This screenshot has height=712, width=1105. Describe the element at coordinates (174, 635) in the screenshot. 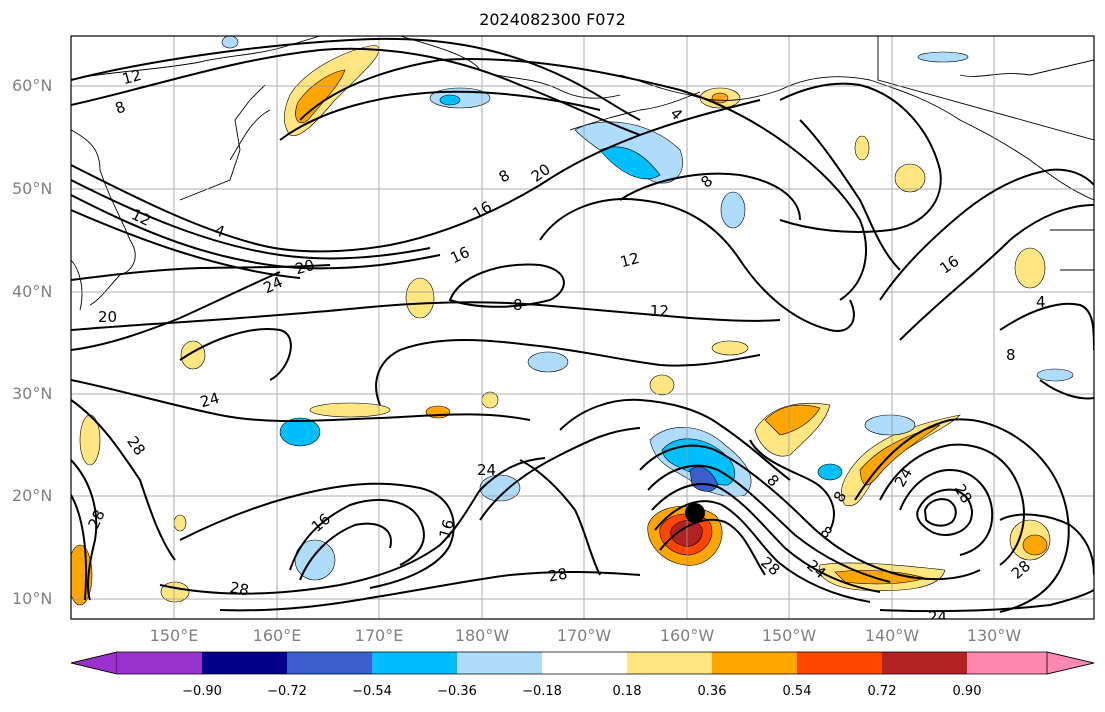

I see `lon-label: 150°E` at that location.